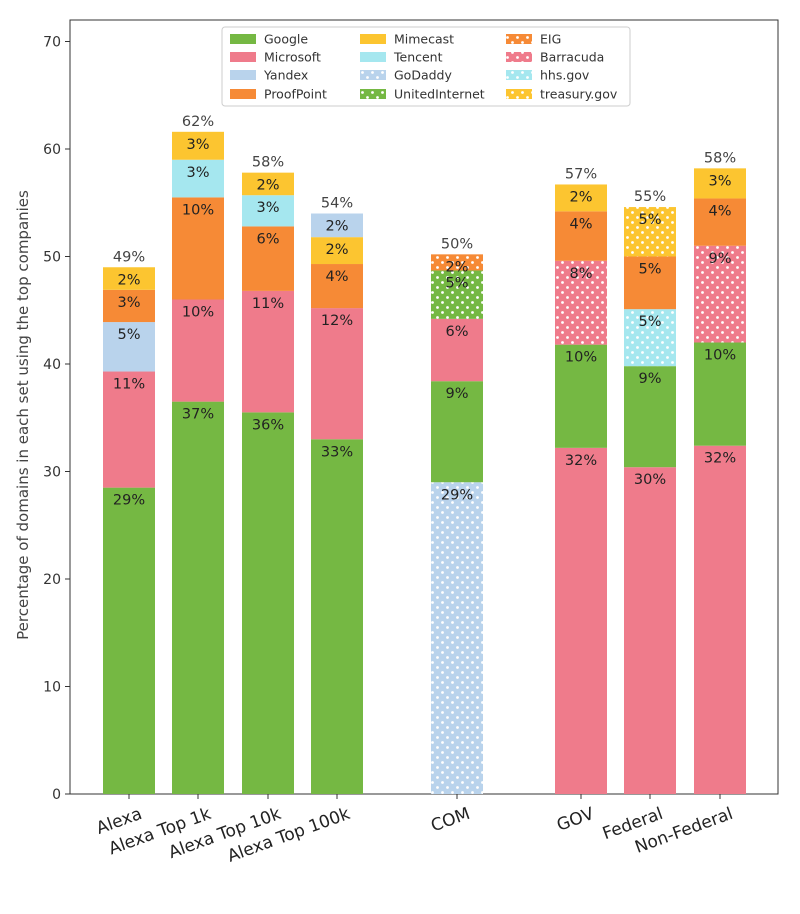 Image resolution: width=800 pixels, height=914 pixels. What do you see at coordinates (198, 122) in the screenshot?
I see `bar-total-label: 62%` at bounding box center [198, 122].